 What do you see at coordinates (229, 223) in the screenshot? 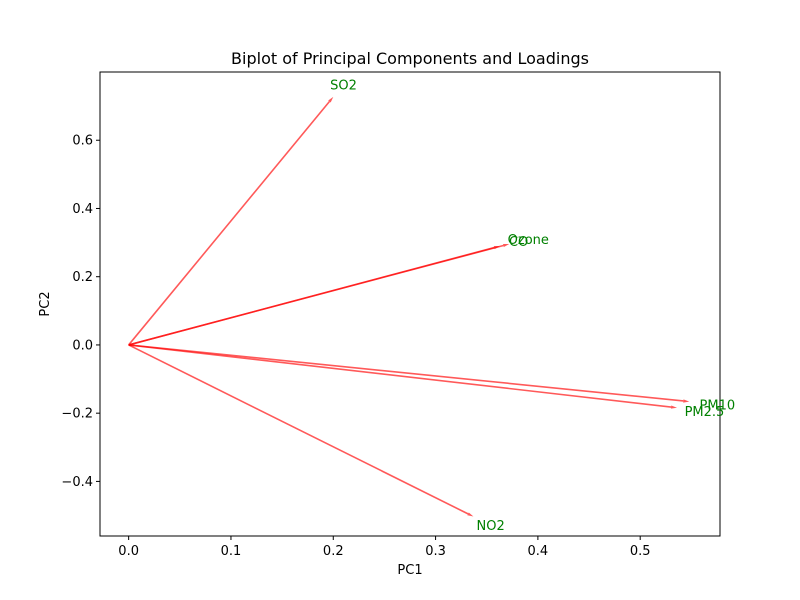
I see `loading-vector-so2` at bounding box center [229, 223].